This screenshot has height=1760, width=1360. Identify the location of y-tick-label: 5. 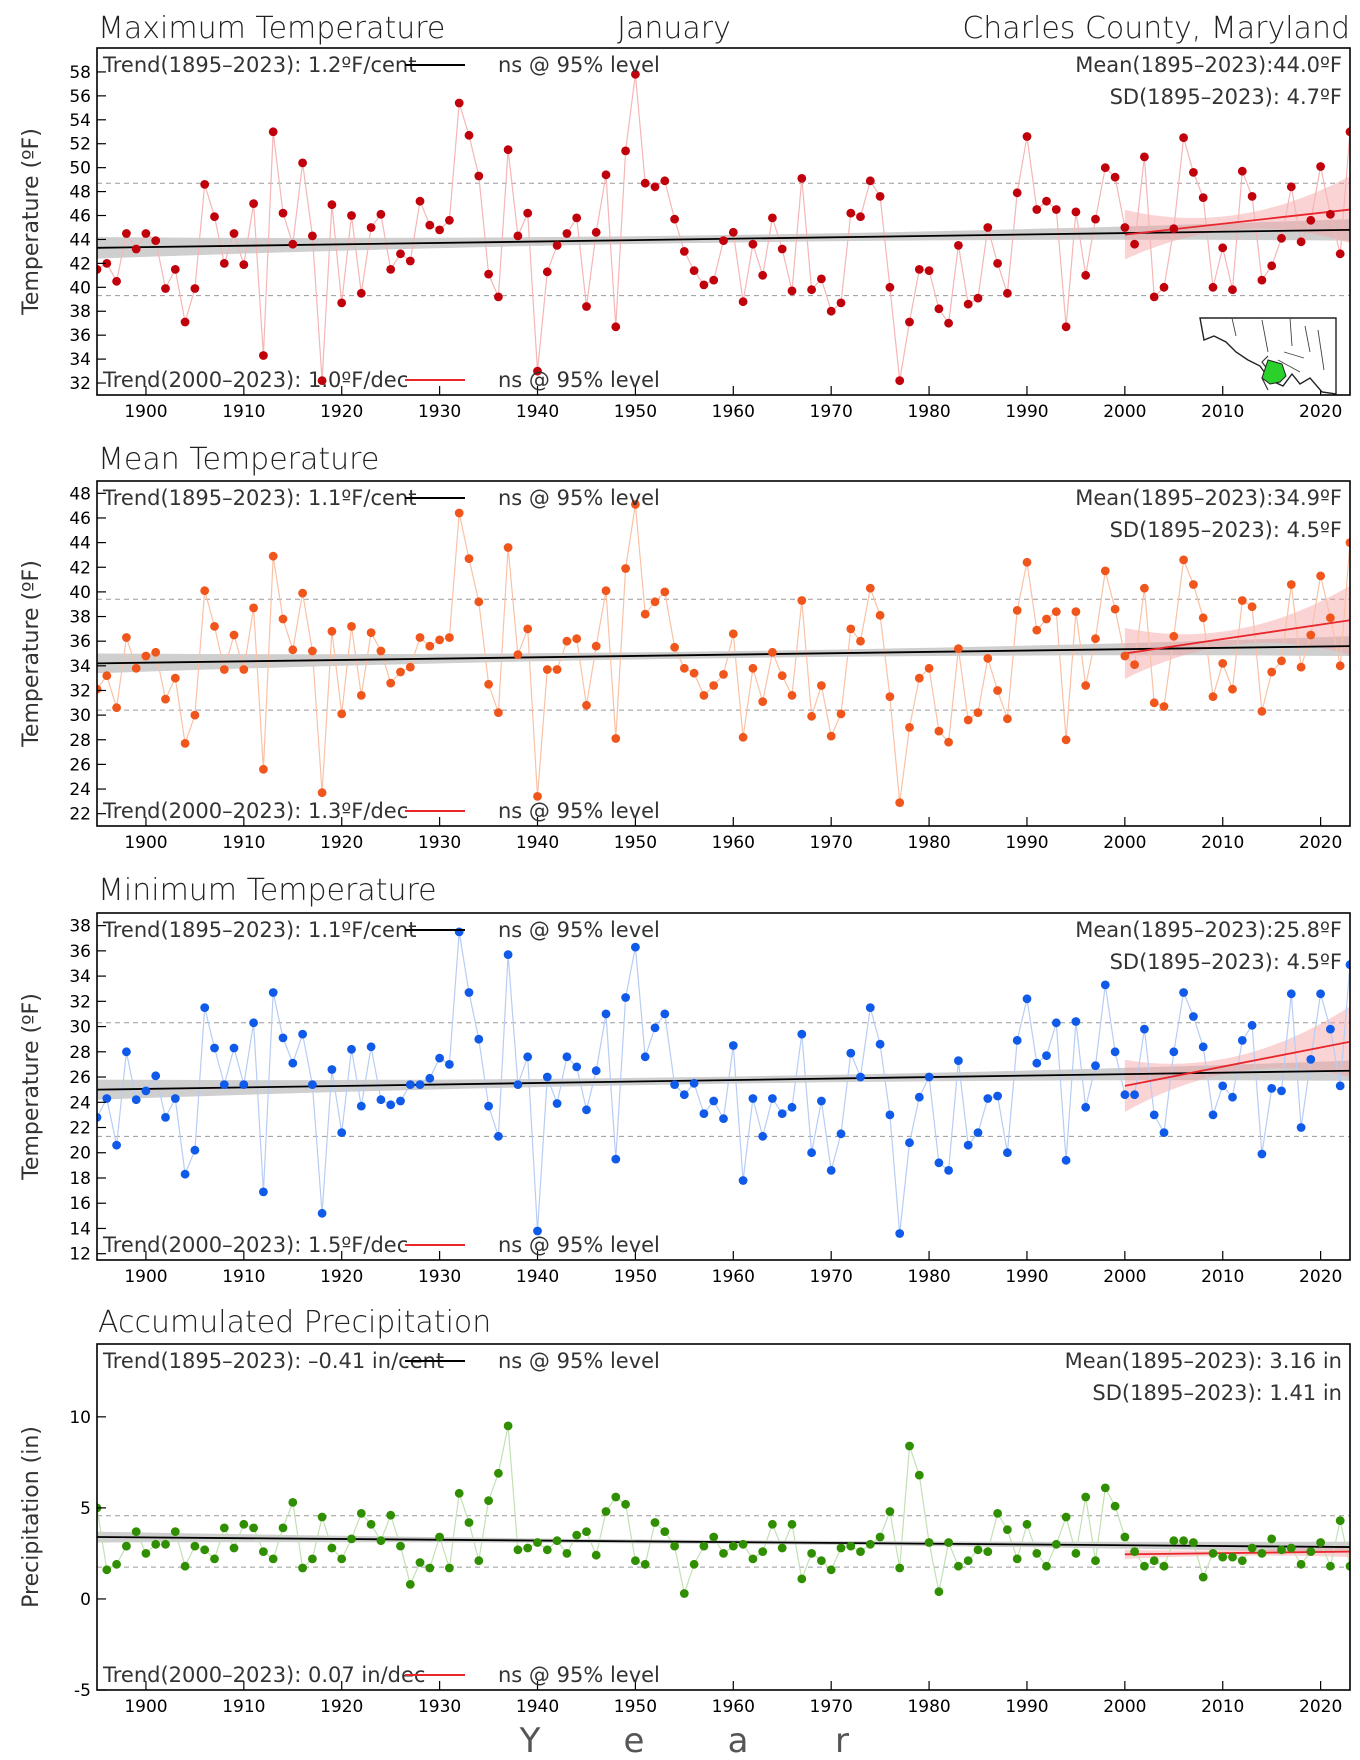
(85, 1509).